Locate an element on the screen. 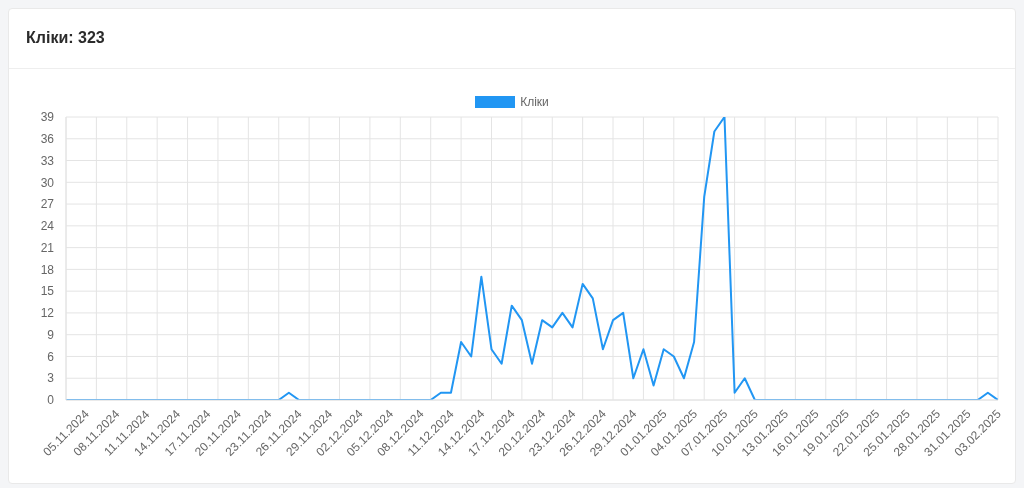 Image resolution: width=1024 pixels, height=488 pixels. y-tick-label: 21 is located at coordinates (47, 247).